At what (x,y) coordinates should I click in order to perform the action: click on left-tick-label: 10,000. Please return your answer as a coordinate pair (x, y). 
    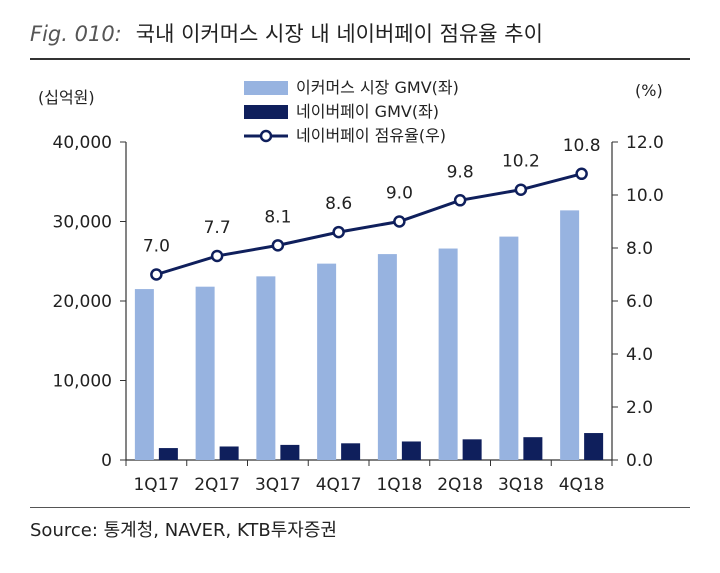
    Looking at the image, I should click on (82, 382).